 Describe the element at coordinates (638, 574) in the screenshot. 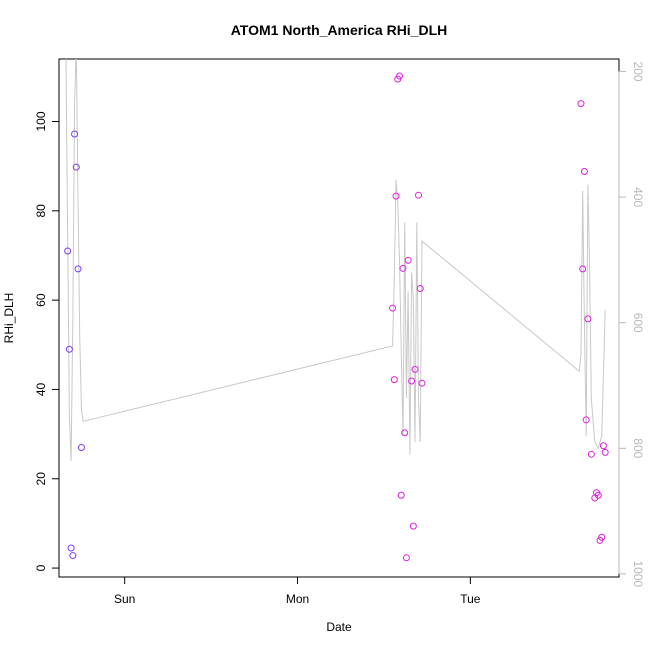

I see `y2-tick-label: 1000` at that location.